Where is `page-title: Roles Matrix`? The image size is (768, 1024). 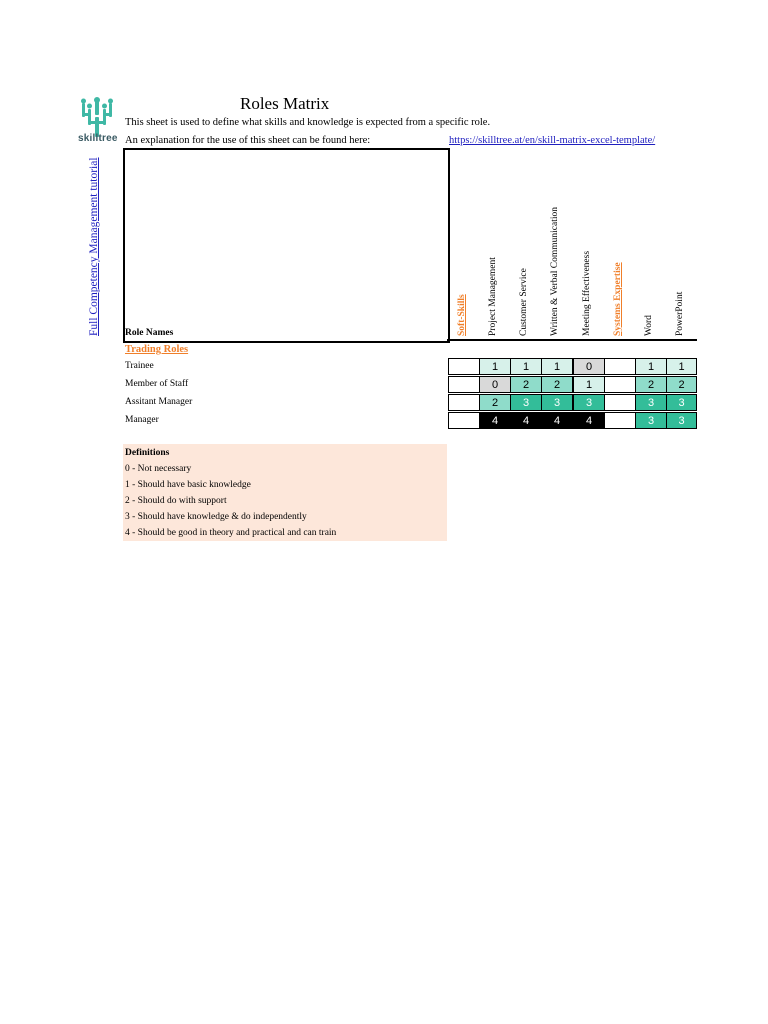 page-title: Roles Matrix is located at coordinates (285, 103).